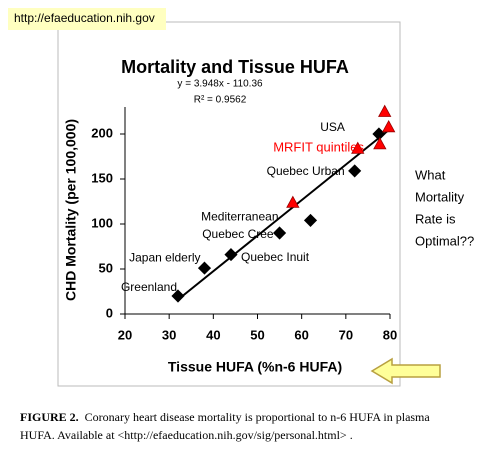 The height and width of the screenshot is (455, 500). What do you see at coordinates (149, 287) in the screenshot?
I see `point-label: Greenland` at bounding box center [149, 287].